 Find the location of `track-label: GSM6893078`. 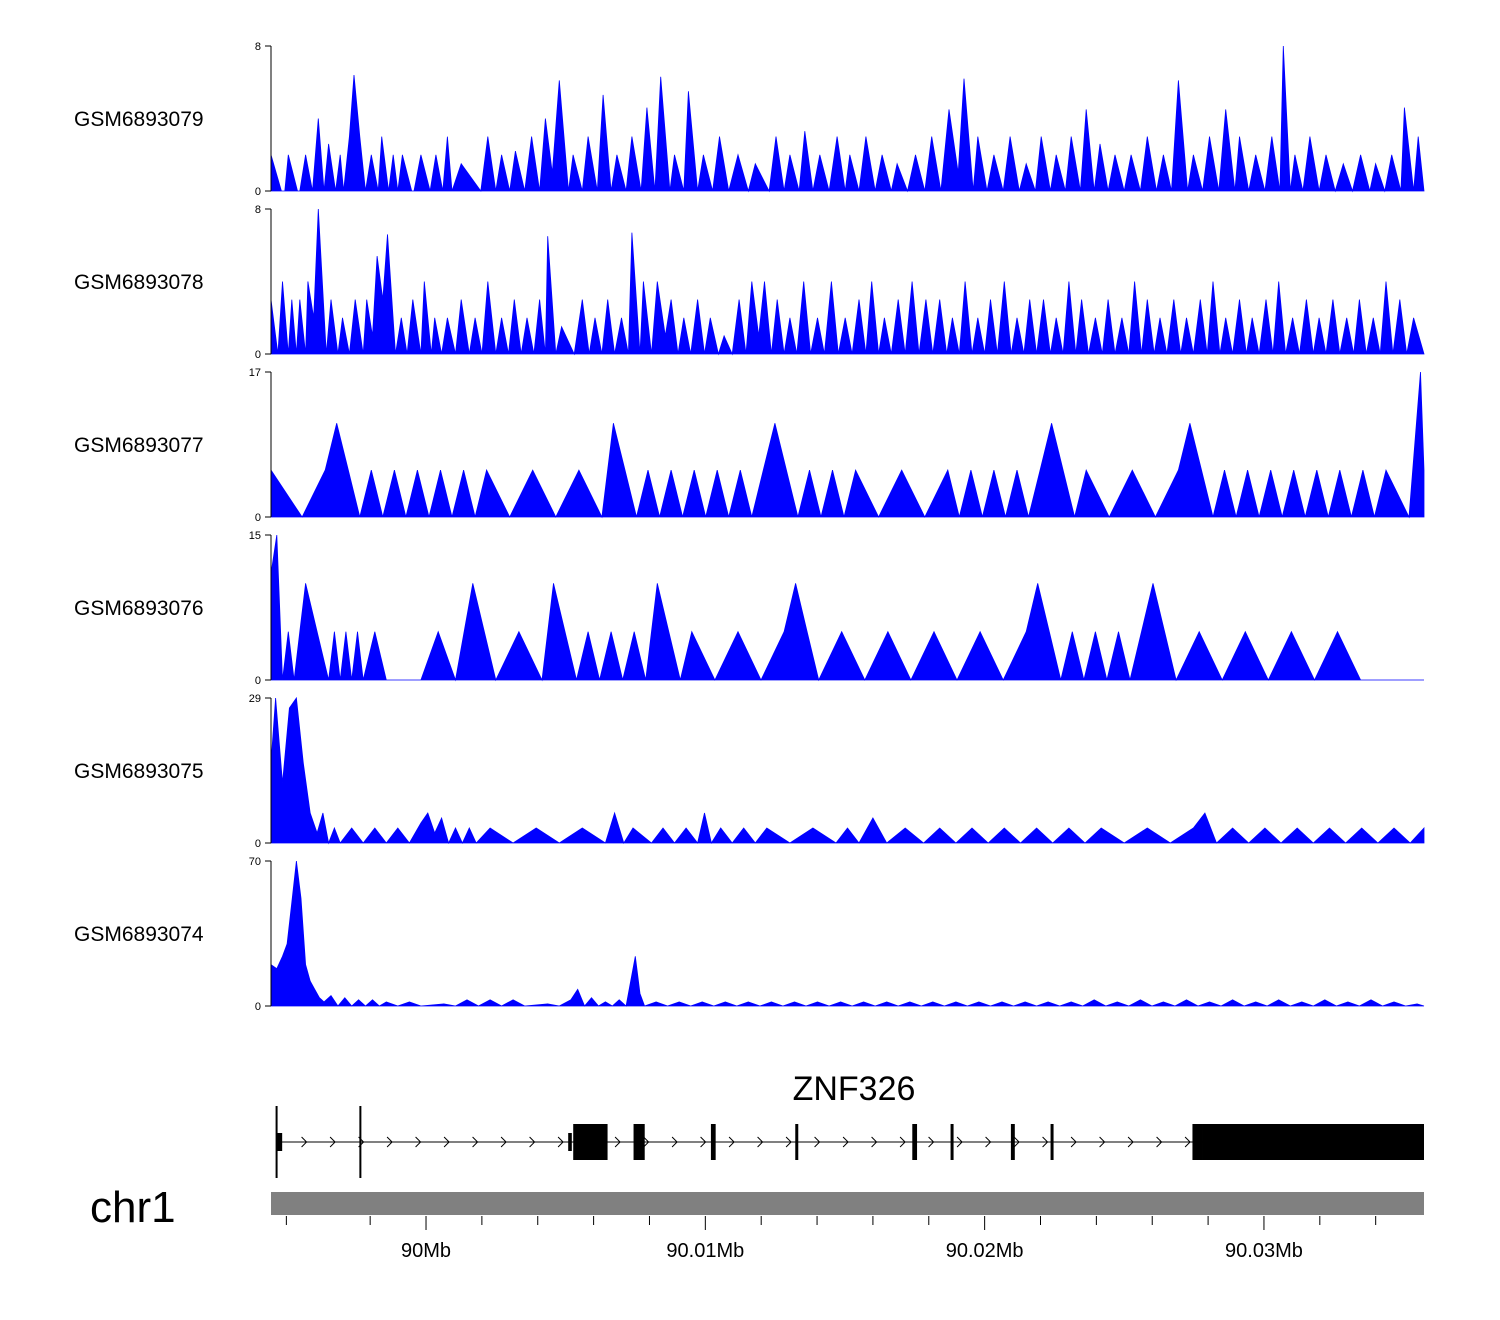

track-label: GSM6893078 is located at coordinates (139, 282).